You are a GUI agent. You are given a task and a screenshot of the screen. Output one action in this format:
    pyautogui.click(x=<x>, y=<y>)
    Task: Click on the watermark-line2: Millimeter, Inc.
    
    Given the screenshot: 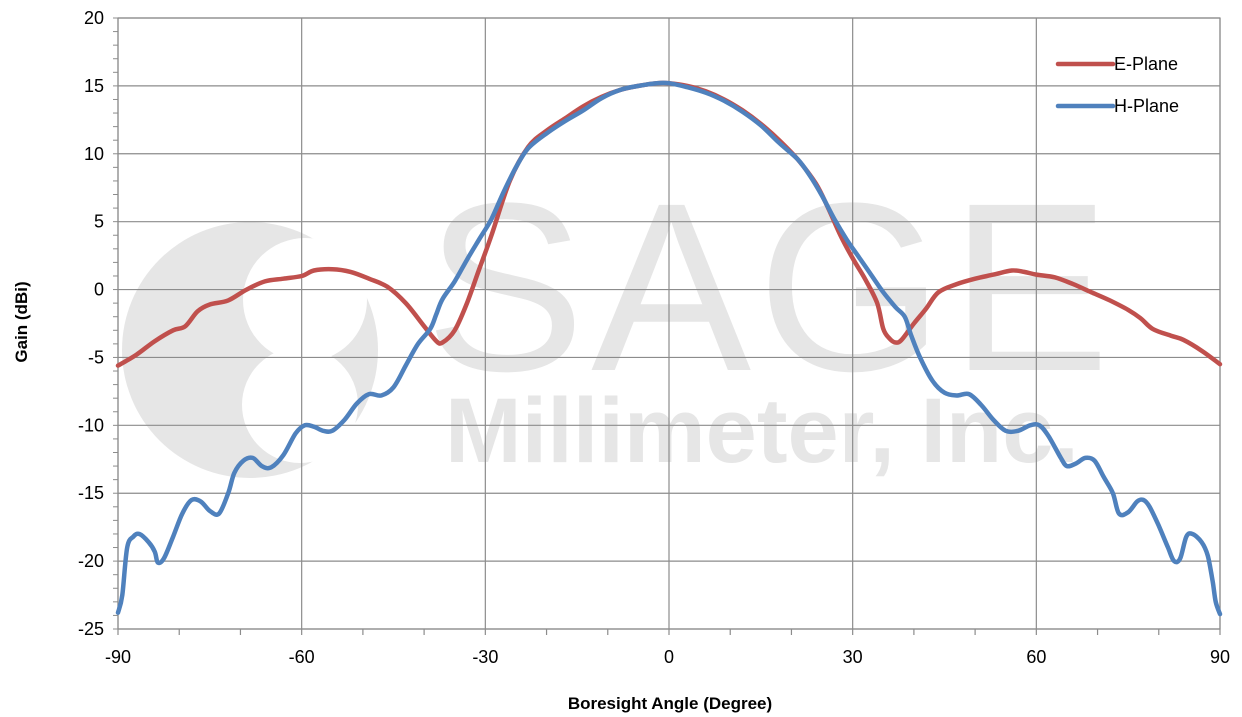 What is the action you would take?
    pyautogui.click(x=762, y=431)
    